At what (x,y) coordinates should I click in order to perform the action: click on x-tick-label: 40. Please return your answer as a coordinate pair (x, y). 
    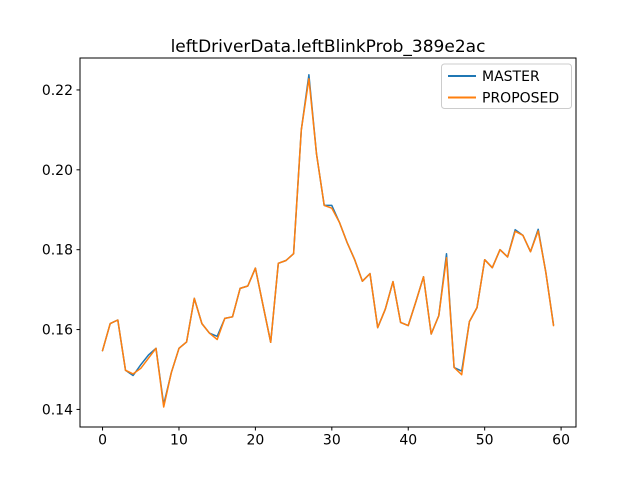
    Looking at the image, I should click on (408, 441).